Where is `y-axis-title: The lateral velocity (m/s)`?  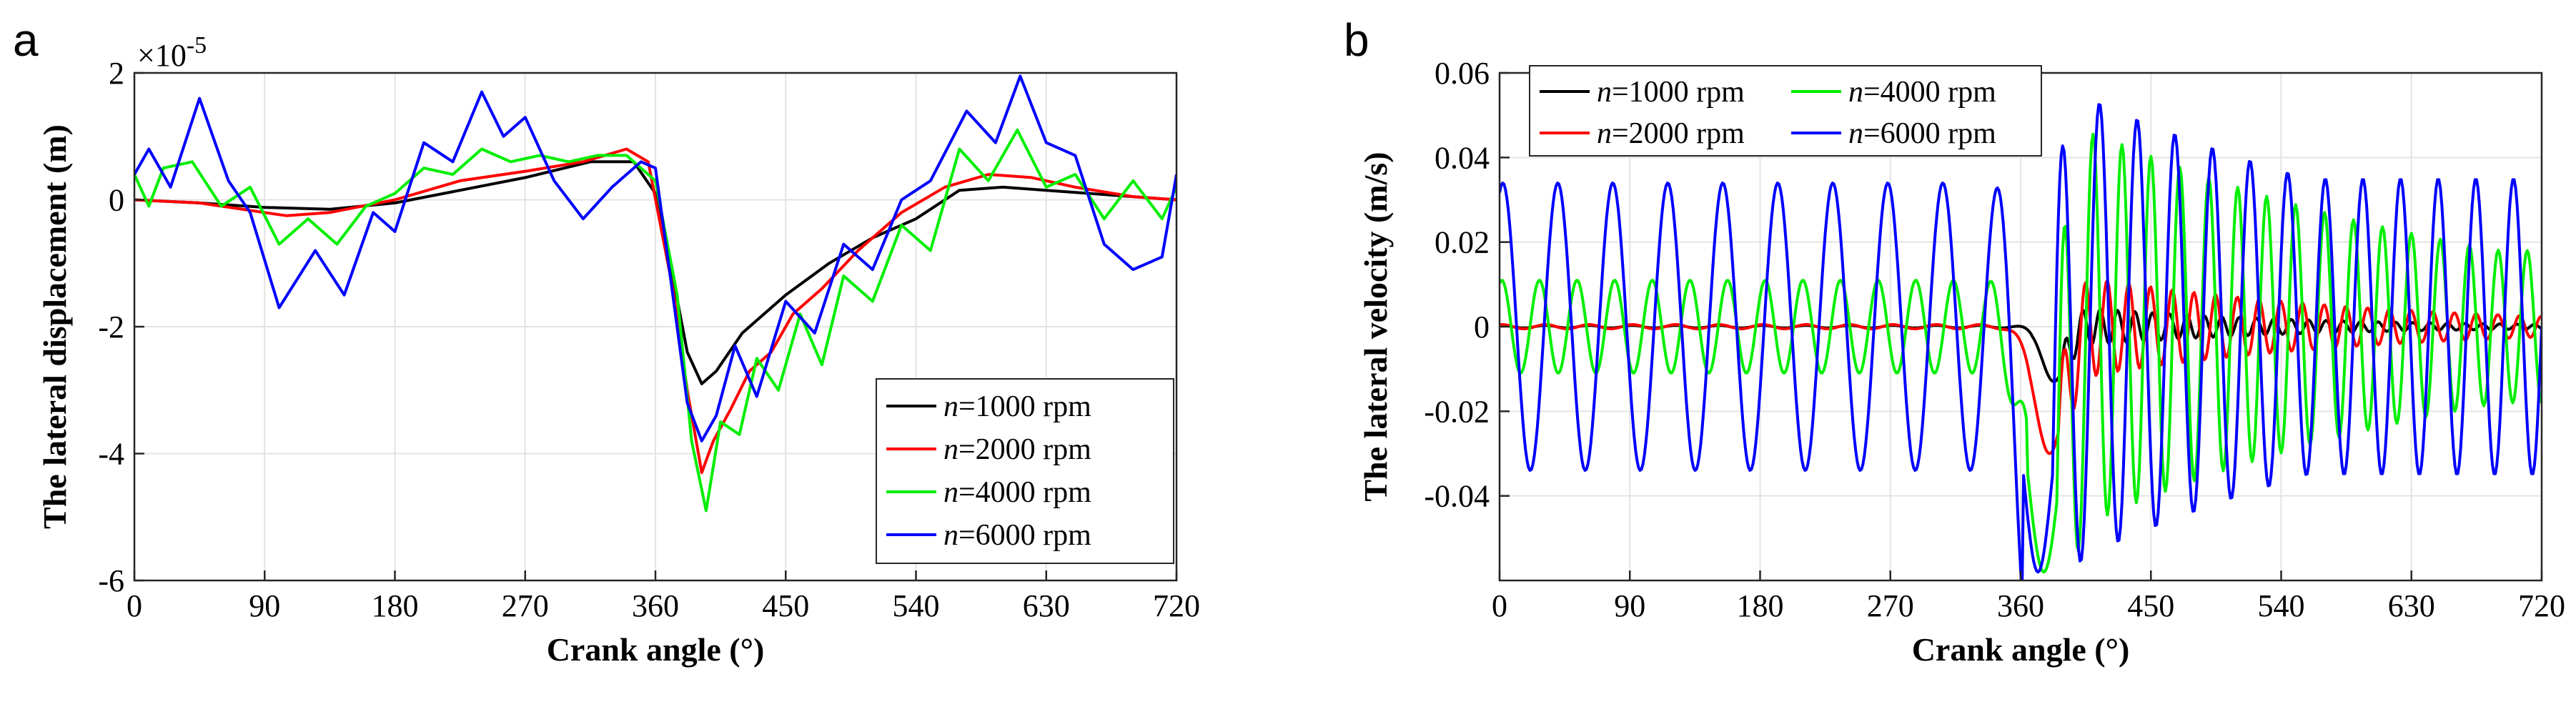 y-axis-title: The lateral velocity (m/s) is located at coordinates (1376, 327).